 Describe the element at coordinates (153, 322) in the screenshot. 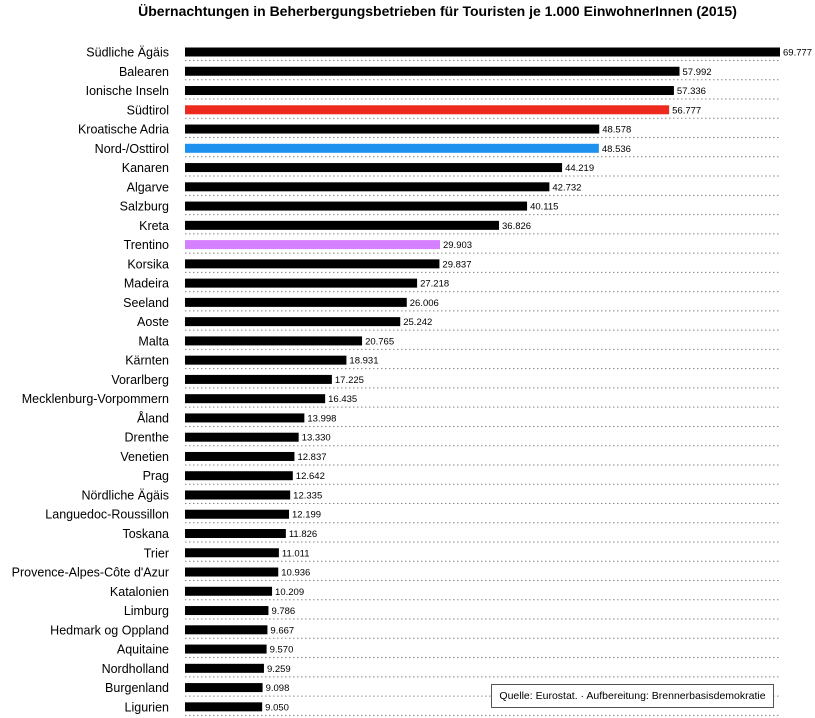

I see `category-label: Aoste` at that location.